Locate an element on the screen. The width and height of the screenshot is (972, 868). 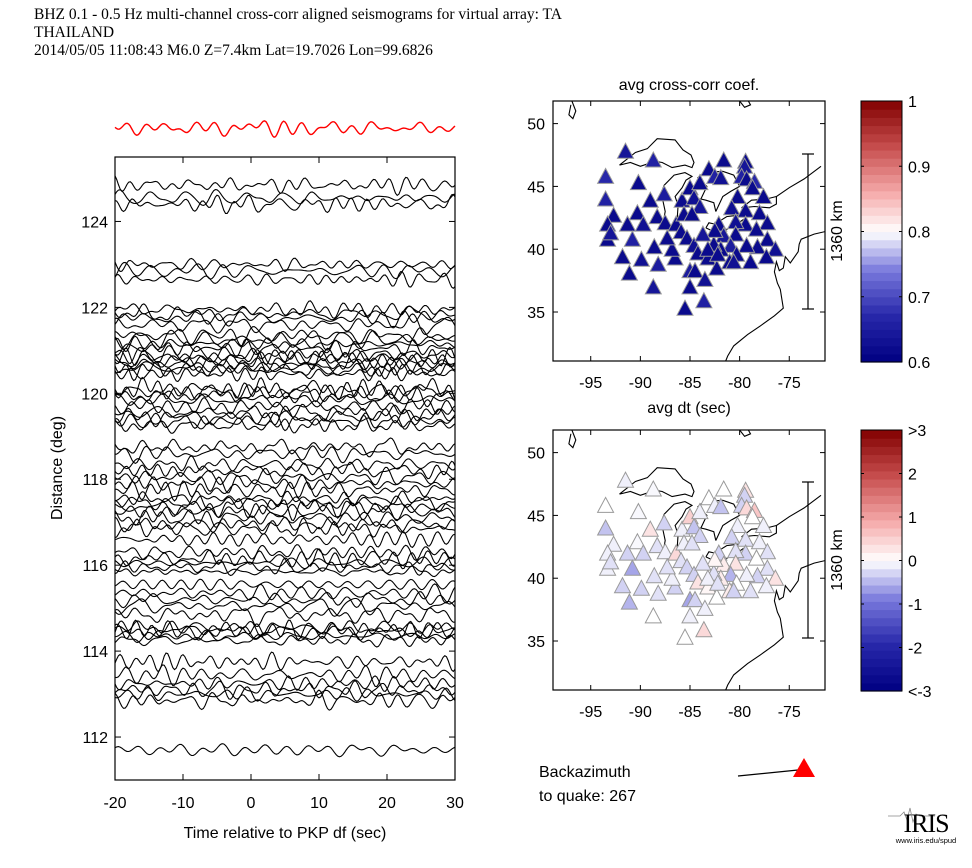
y-tick-label: 122 is located at coordinates (94, 308).